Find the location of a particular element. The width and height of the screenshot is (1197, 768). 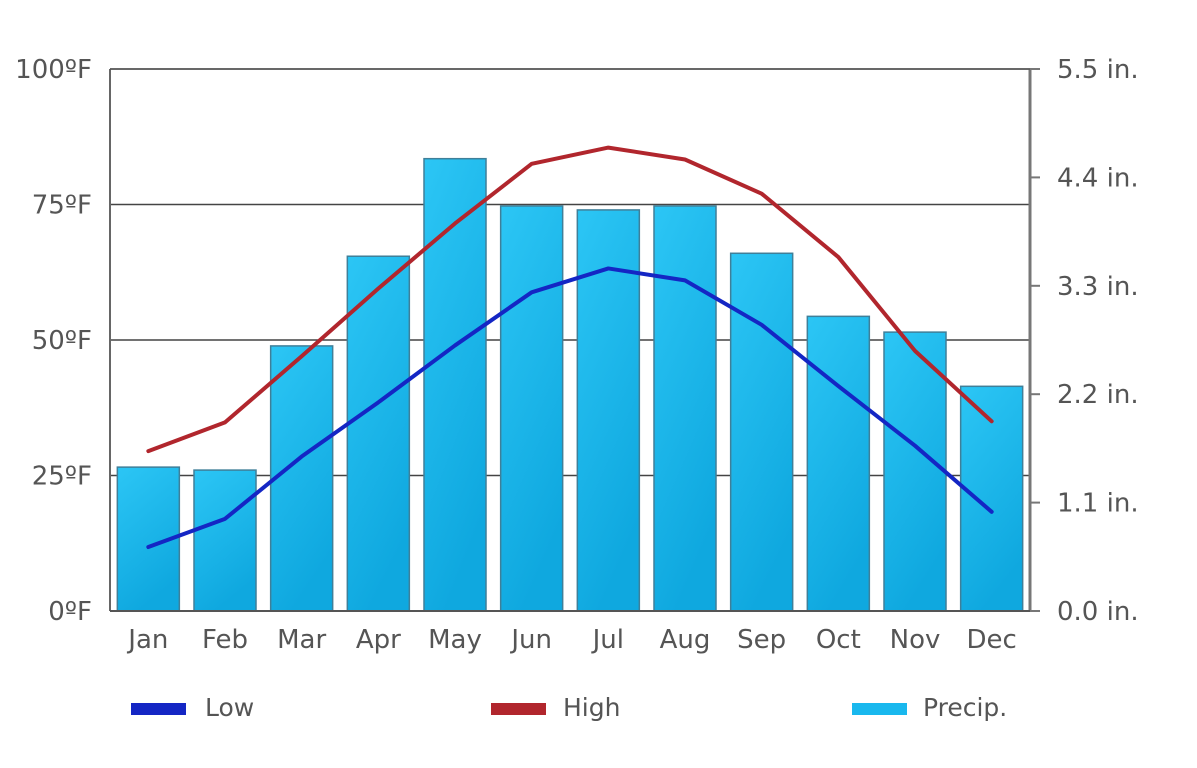

left-tick-label: 25ºF is located at coordinates (62, 477).